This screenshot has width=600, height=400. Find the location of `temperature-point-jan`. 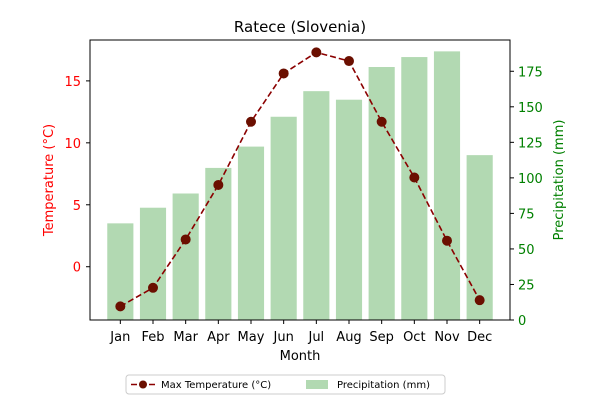

temperature-point-jan is located at coordinates (120, 306).